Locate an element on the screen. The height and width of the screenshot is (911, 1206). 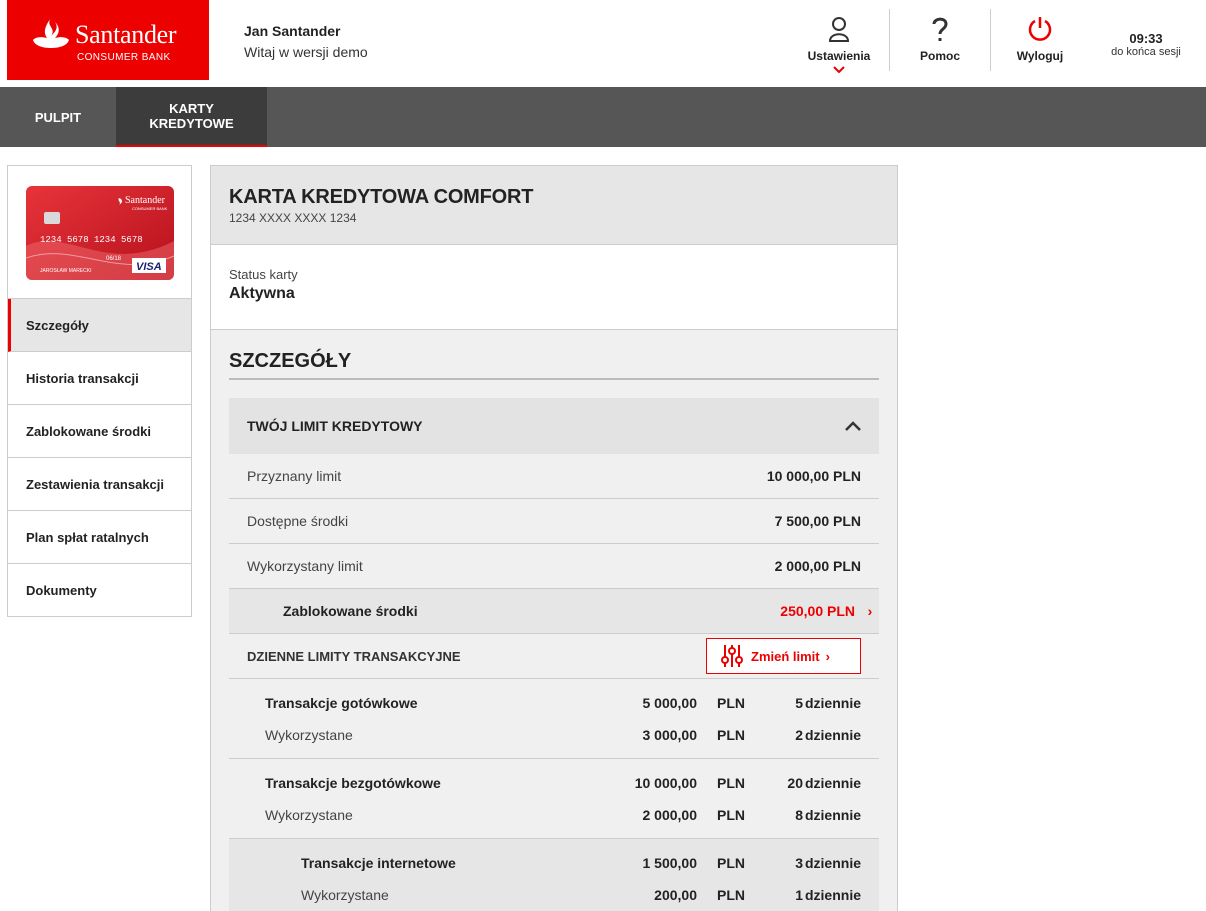
used-amount: 2 000,00 is located at coordinates (670, 815).